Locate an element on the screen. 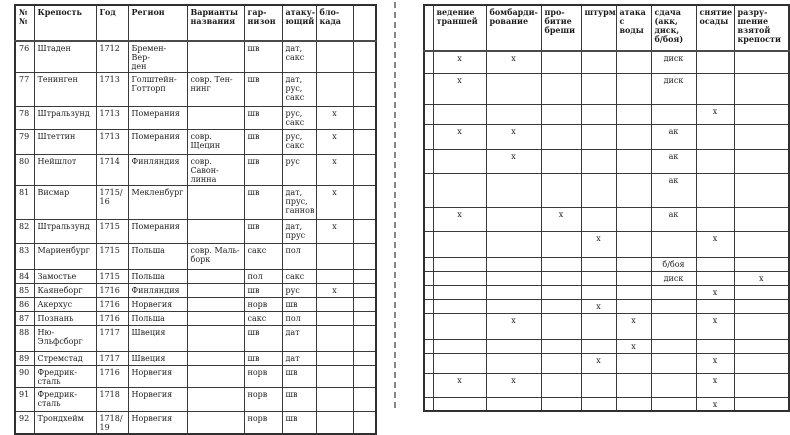 Image resolution: width=790 pixels, height=435 pixels. table-cell: Штеттин is located at coordinates (65, 142).